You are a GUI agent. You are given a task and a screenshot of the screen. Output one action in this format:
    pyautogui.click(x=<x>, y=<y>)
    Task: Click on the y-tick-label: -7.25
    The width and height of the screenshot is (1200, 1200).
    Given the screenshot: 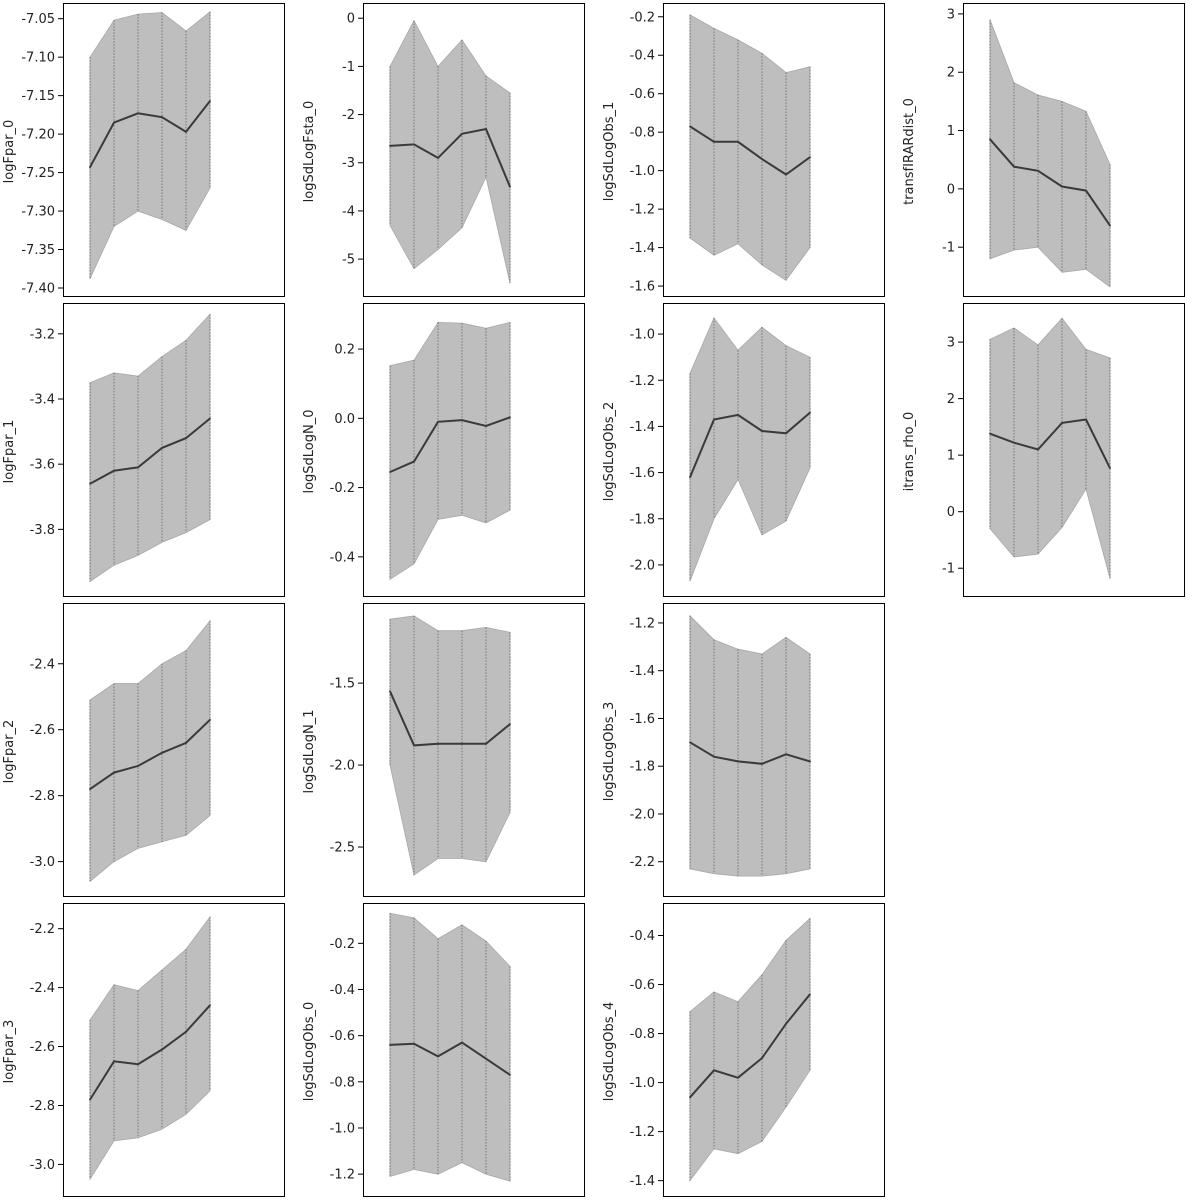 What is the action you would take?
    pyautogui.click(x=38, y=173)
    